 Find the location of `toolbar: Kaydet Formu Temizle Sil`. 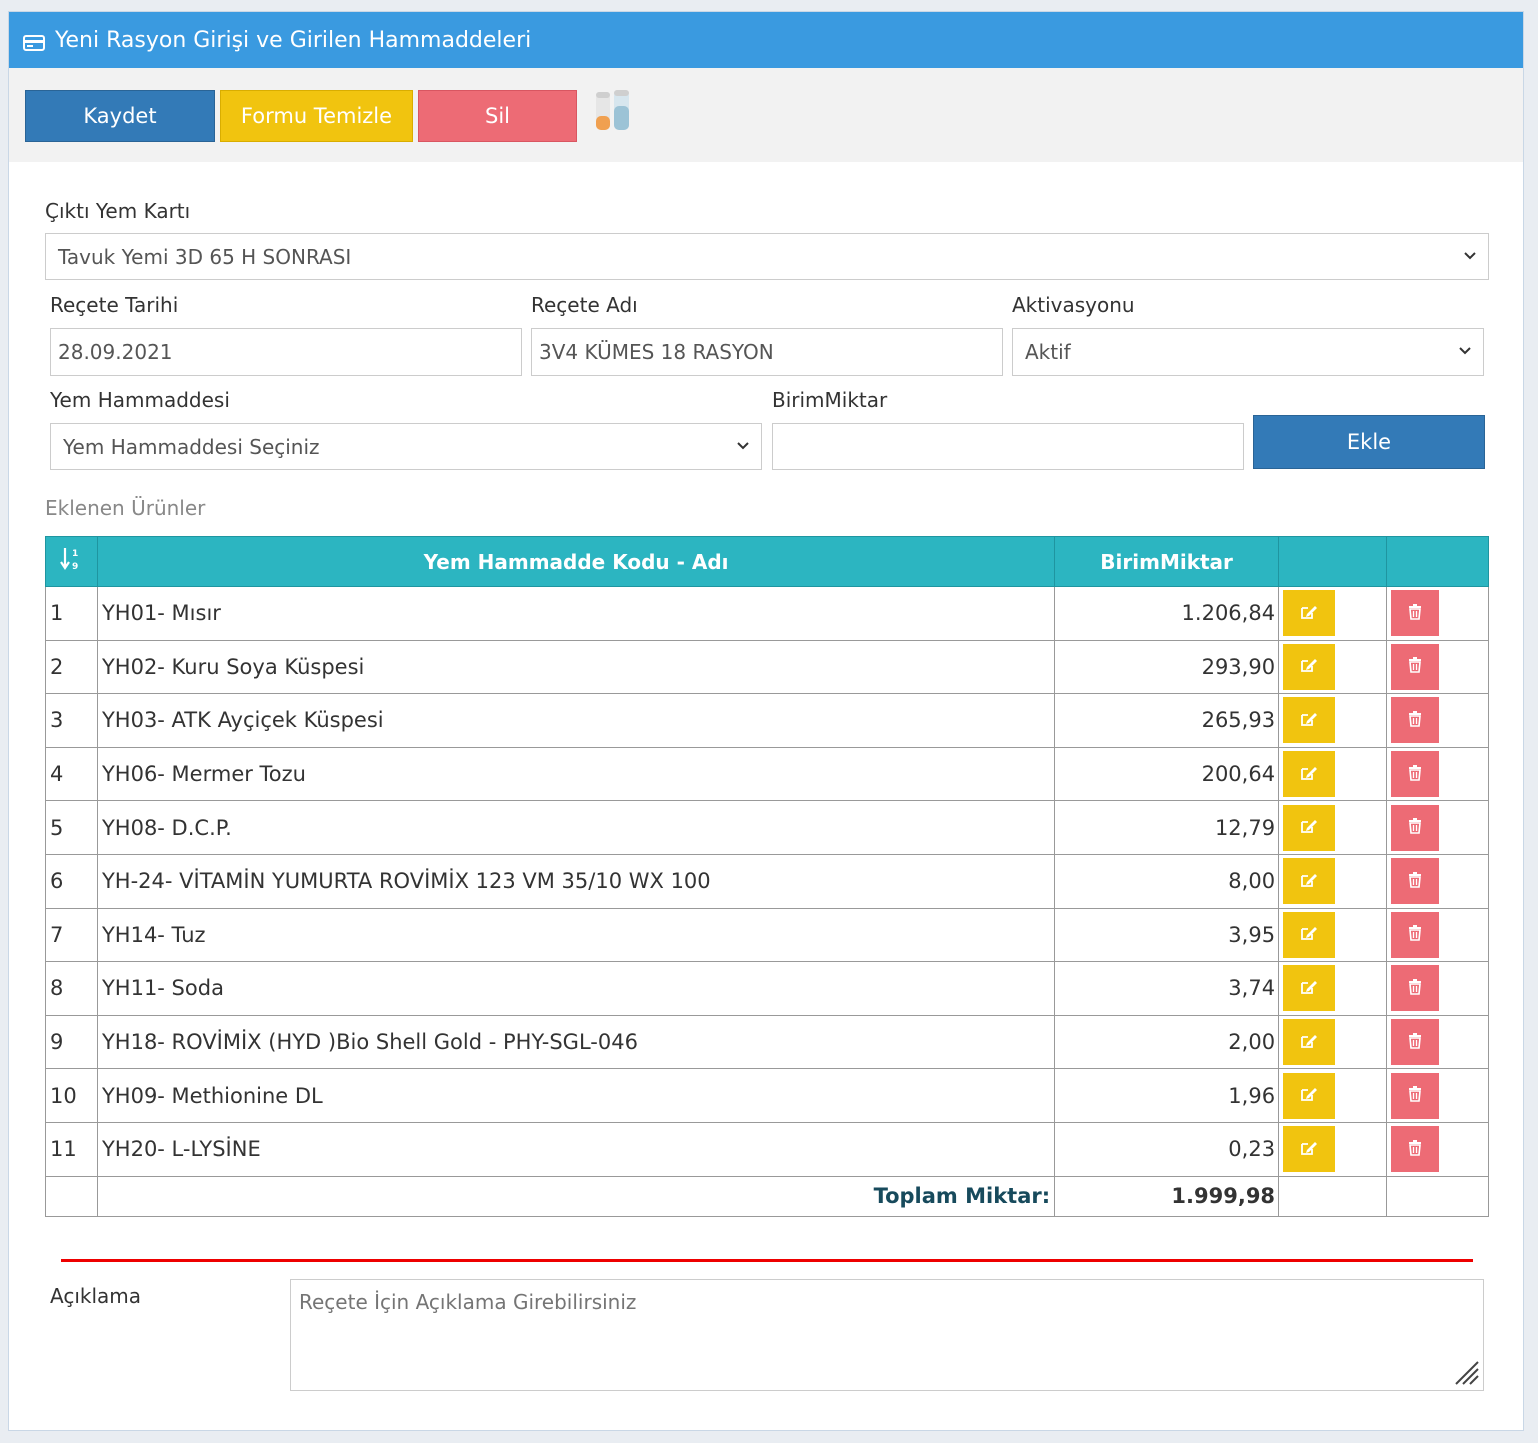

toolbar: Kaydet Formu Temizle Sil is located at coordinates (766, 115).